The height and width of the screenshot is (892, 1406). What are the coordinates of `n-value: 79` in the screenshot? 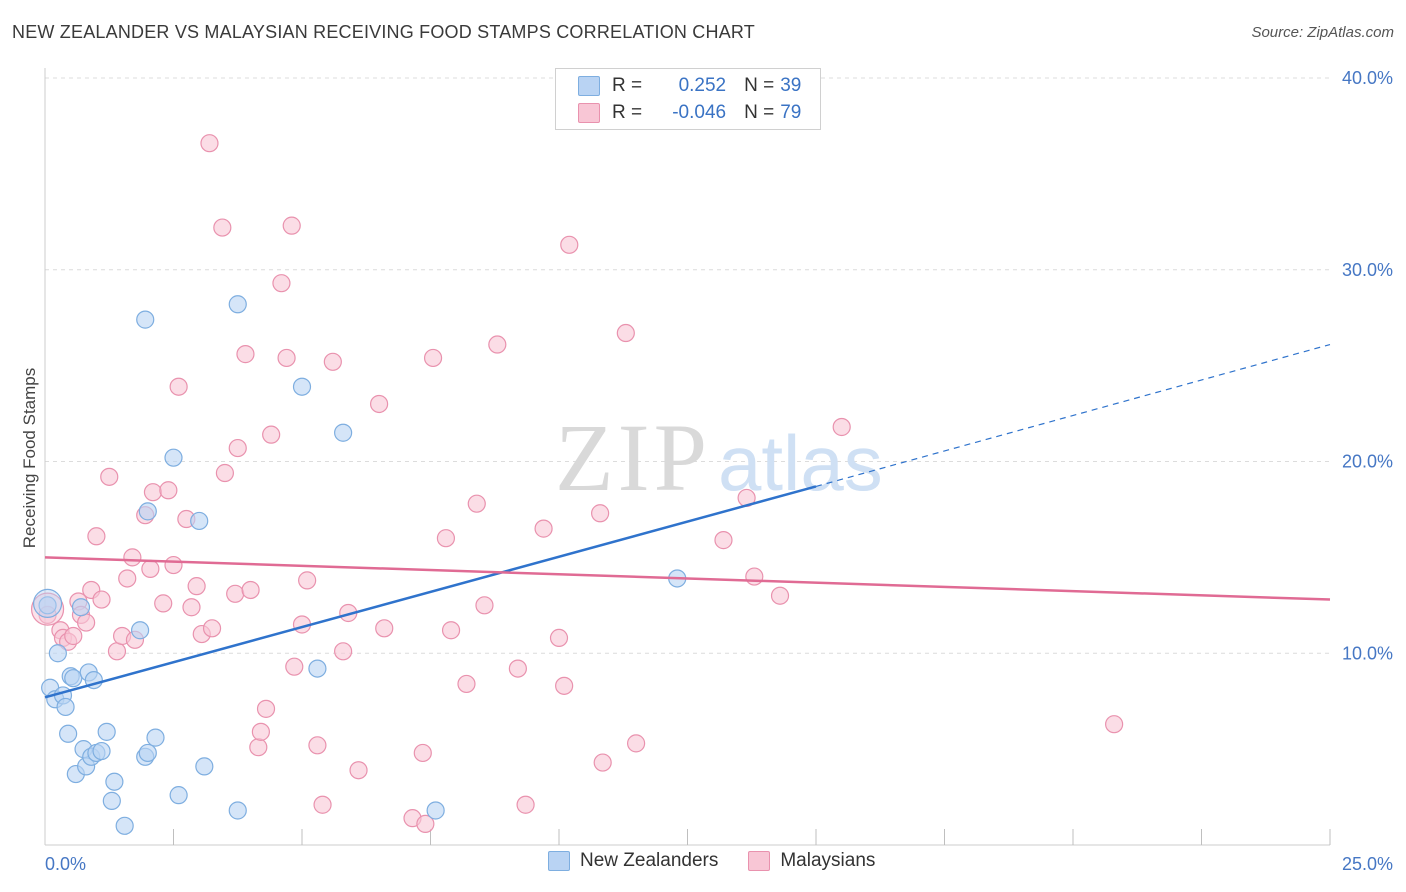 It's located at (791, 112).